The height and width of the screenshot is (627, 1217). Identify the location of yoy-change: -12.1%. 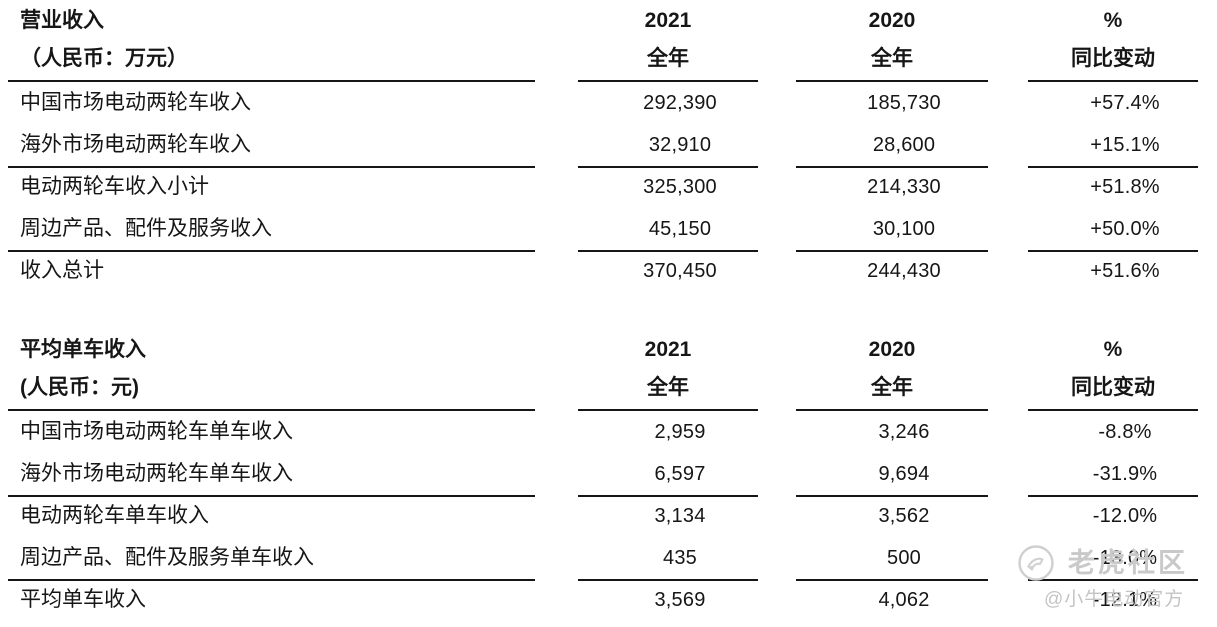
(1125, 600).